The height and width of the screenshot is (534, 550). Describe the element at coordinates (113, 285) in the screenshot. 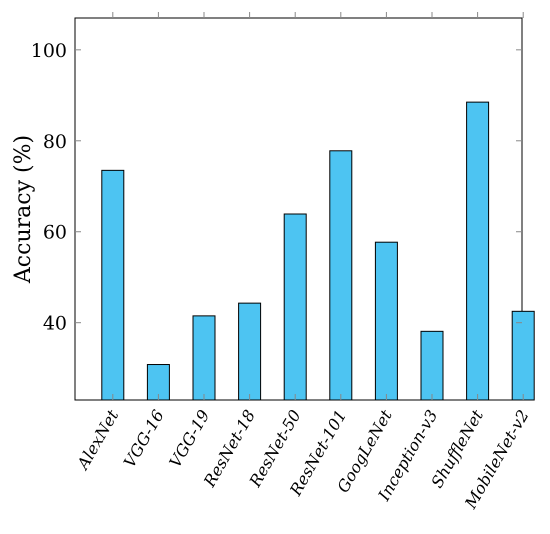

I see `bar-alexnet` at that location.